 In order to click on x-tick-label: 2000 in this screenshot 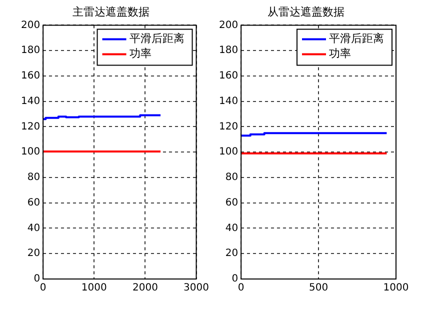, I will do `click(145, 288)`.